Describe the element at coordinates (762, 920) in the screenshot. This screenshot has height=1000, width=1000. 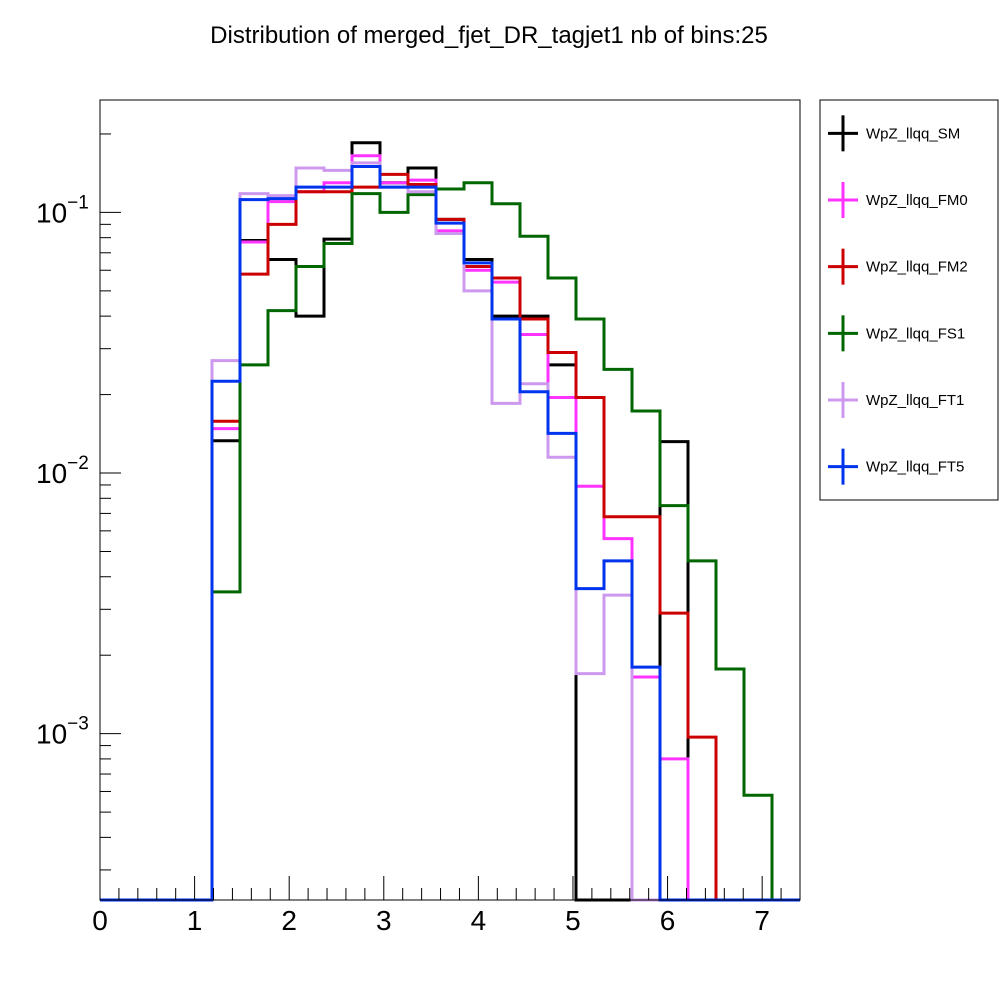
I see `x-tick-label: 7` at that location.